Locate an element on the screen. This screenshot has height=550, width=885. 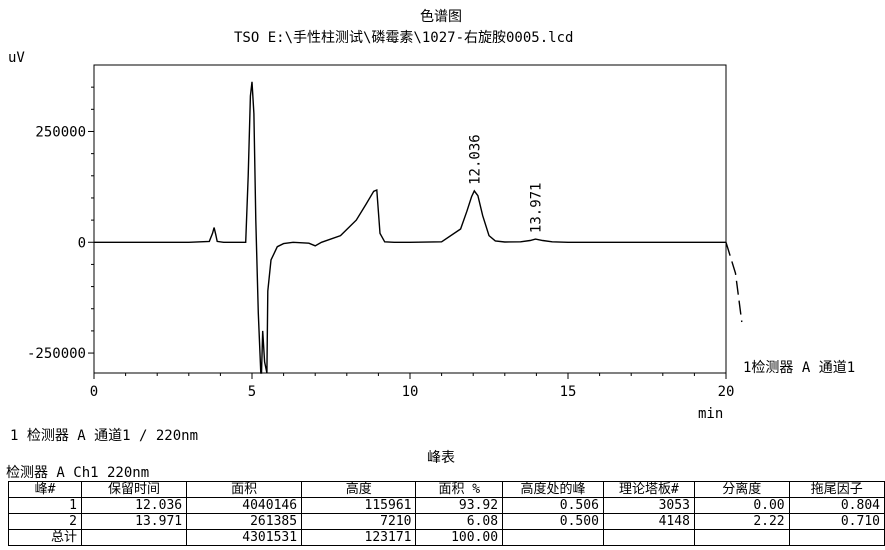
table-row: 总计 4301531 123171 100.00 is located at coordinates (446, 537).